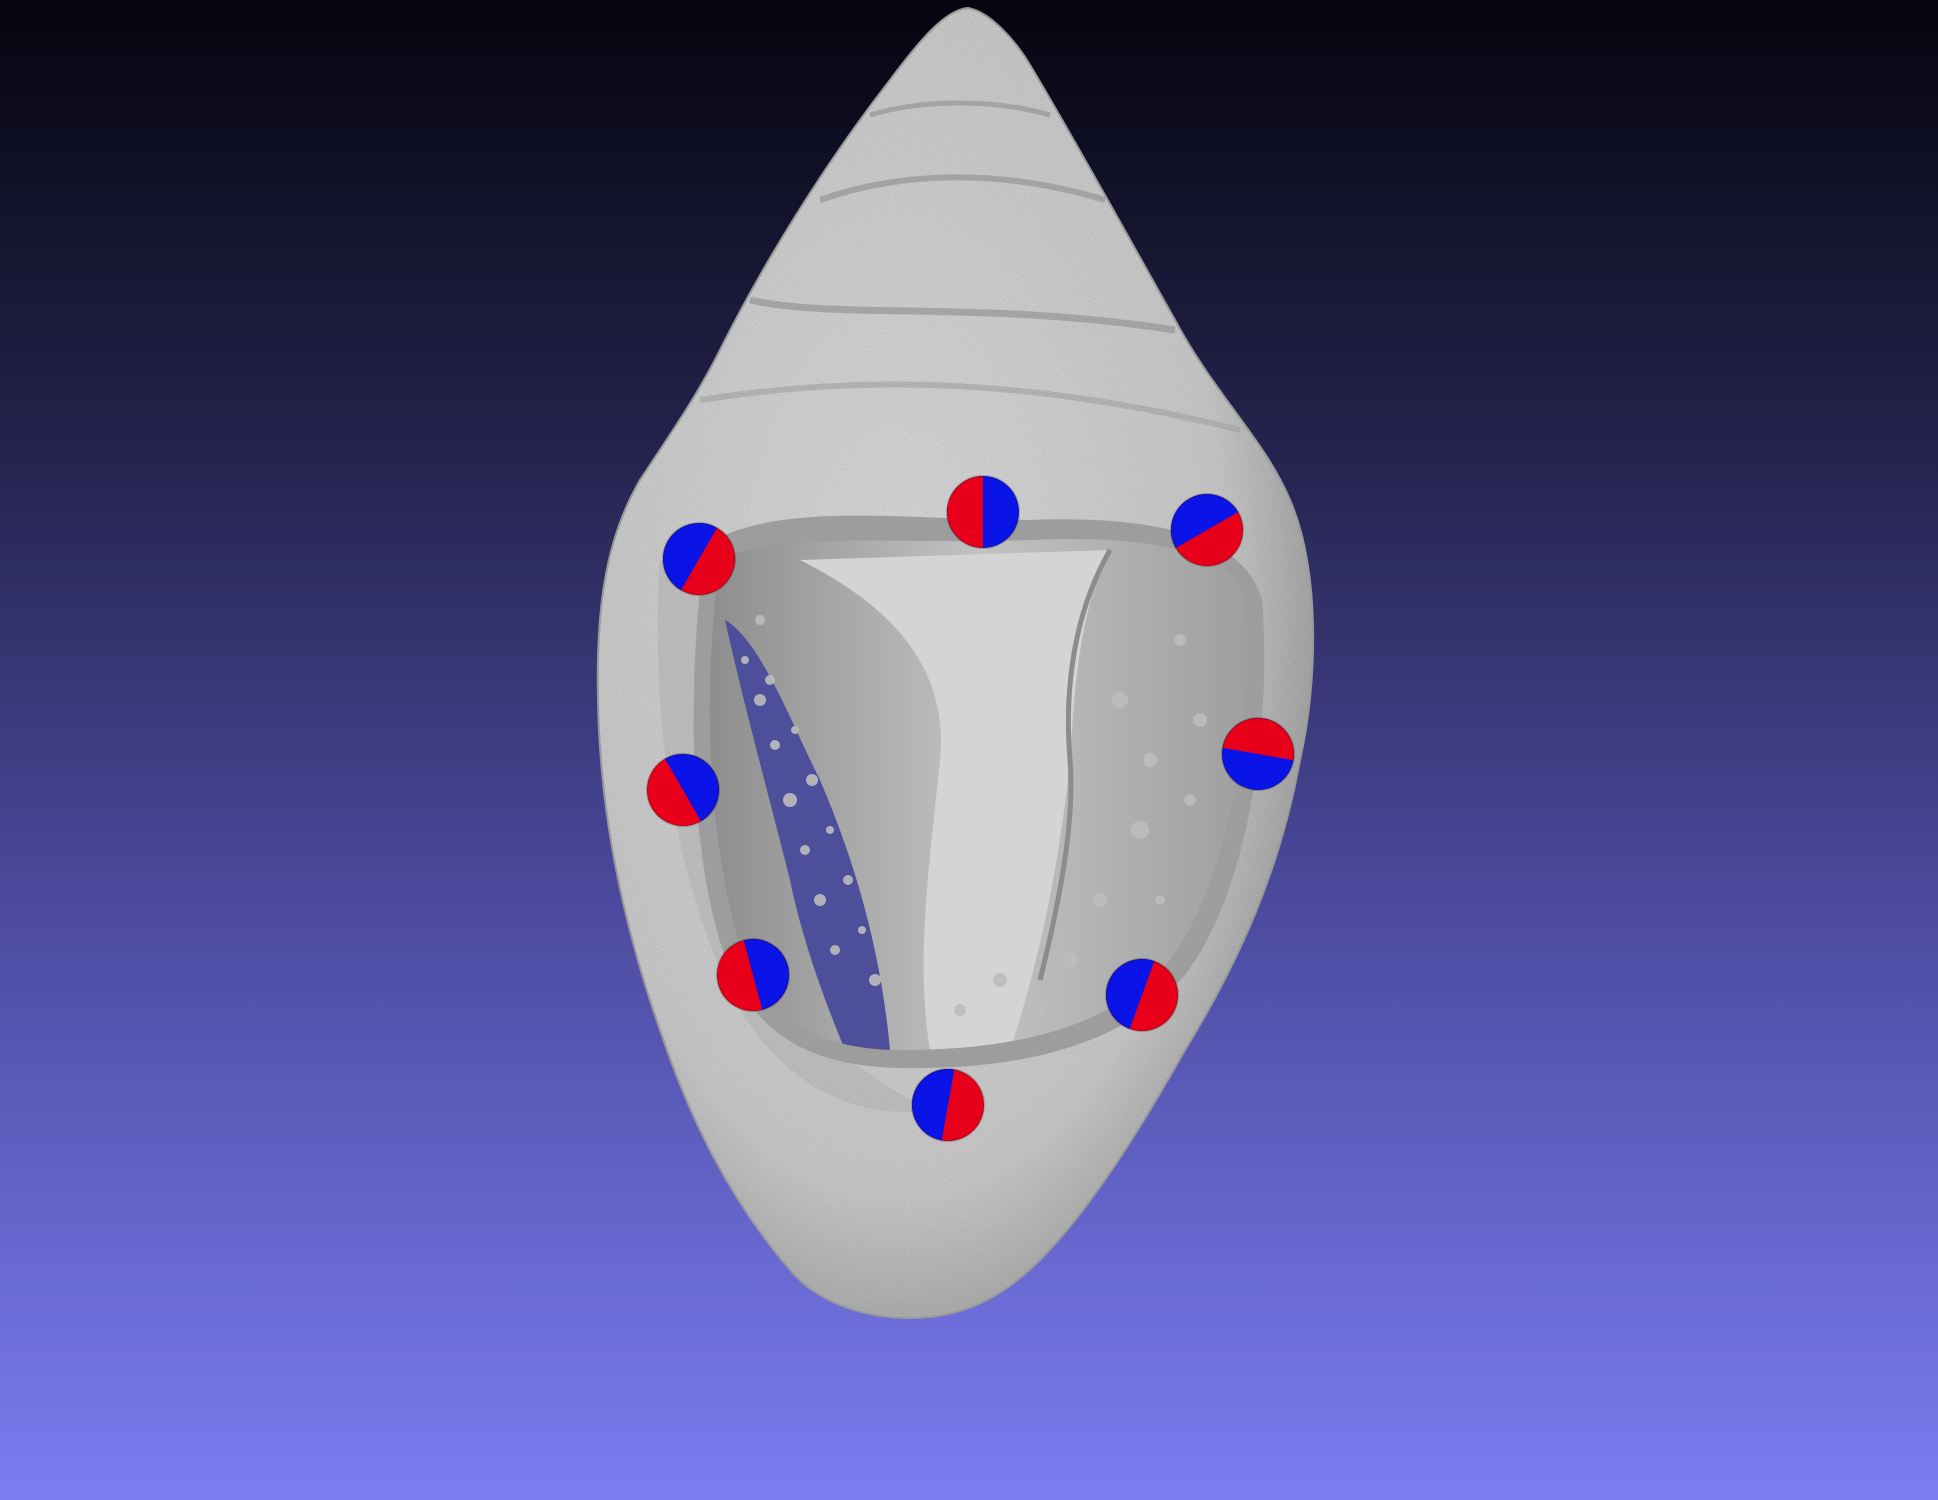  I want to click on porous-texture, so click(974, 815).